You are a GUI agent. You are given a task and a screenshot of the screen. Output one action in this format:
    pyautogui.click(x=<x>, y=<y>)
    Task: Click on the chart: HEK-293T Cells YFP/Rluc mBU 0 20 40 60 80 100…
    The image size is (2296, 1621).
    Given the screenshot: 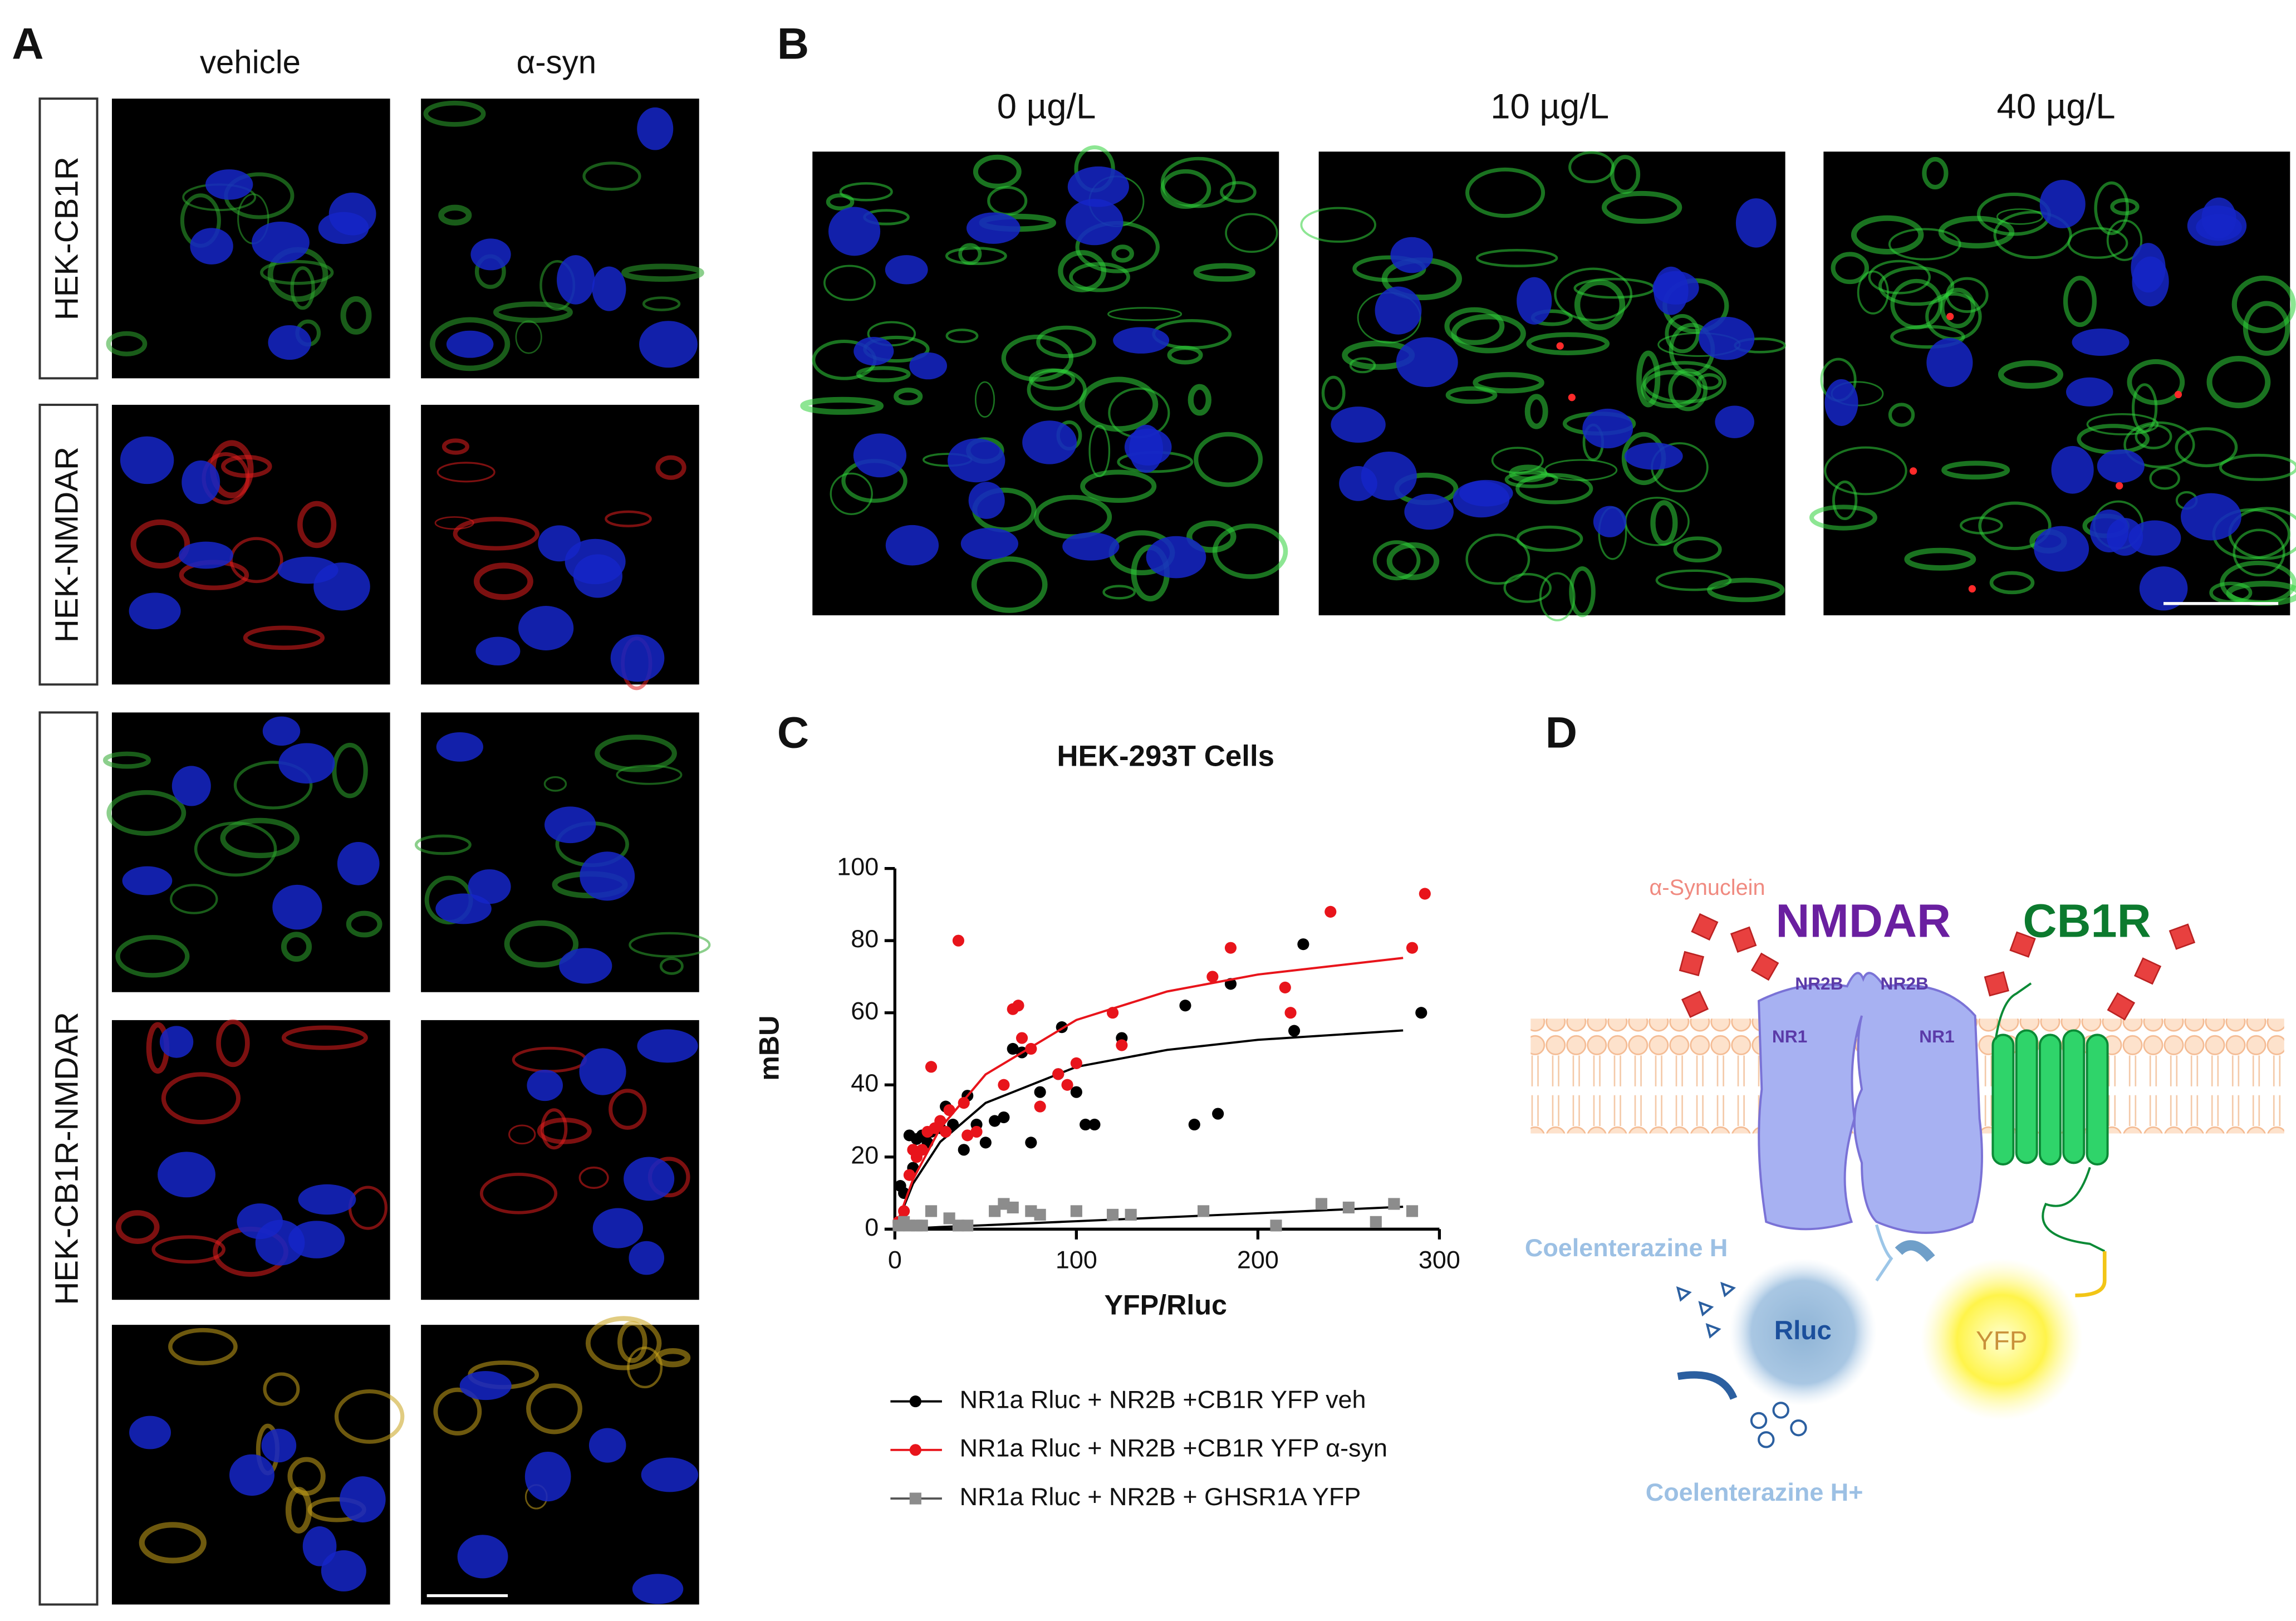 What is the action you would take?
    pyautogui.click(x=1107, y=1126)
    